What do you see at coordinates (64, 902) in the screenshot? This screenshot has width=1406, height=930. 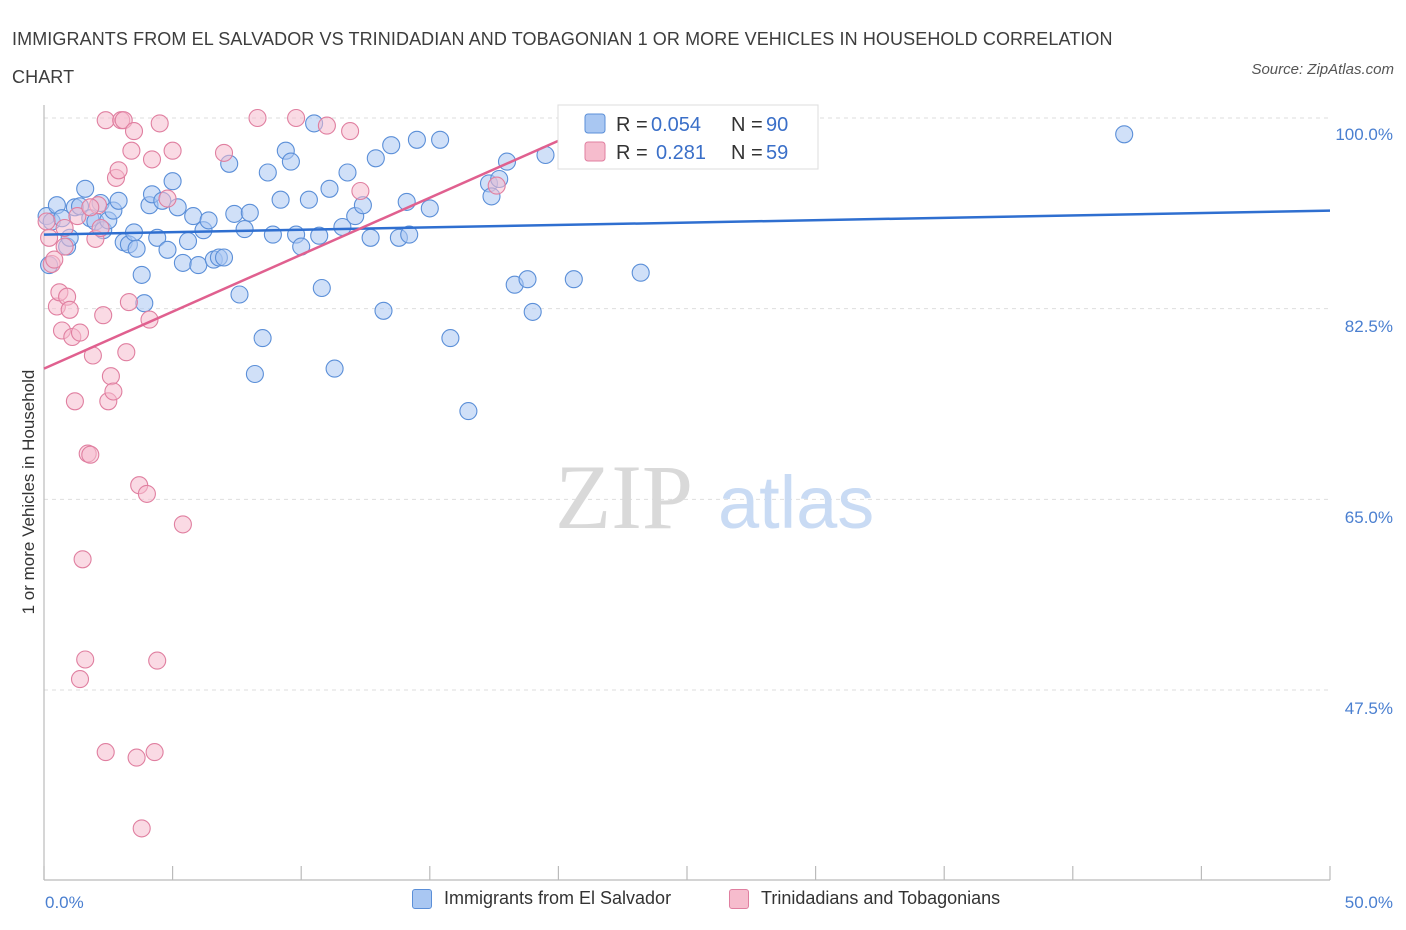 I see `x-tick-label-min: 0.0%` at bounding box center [64, 902].